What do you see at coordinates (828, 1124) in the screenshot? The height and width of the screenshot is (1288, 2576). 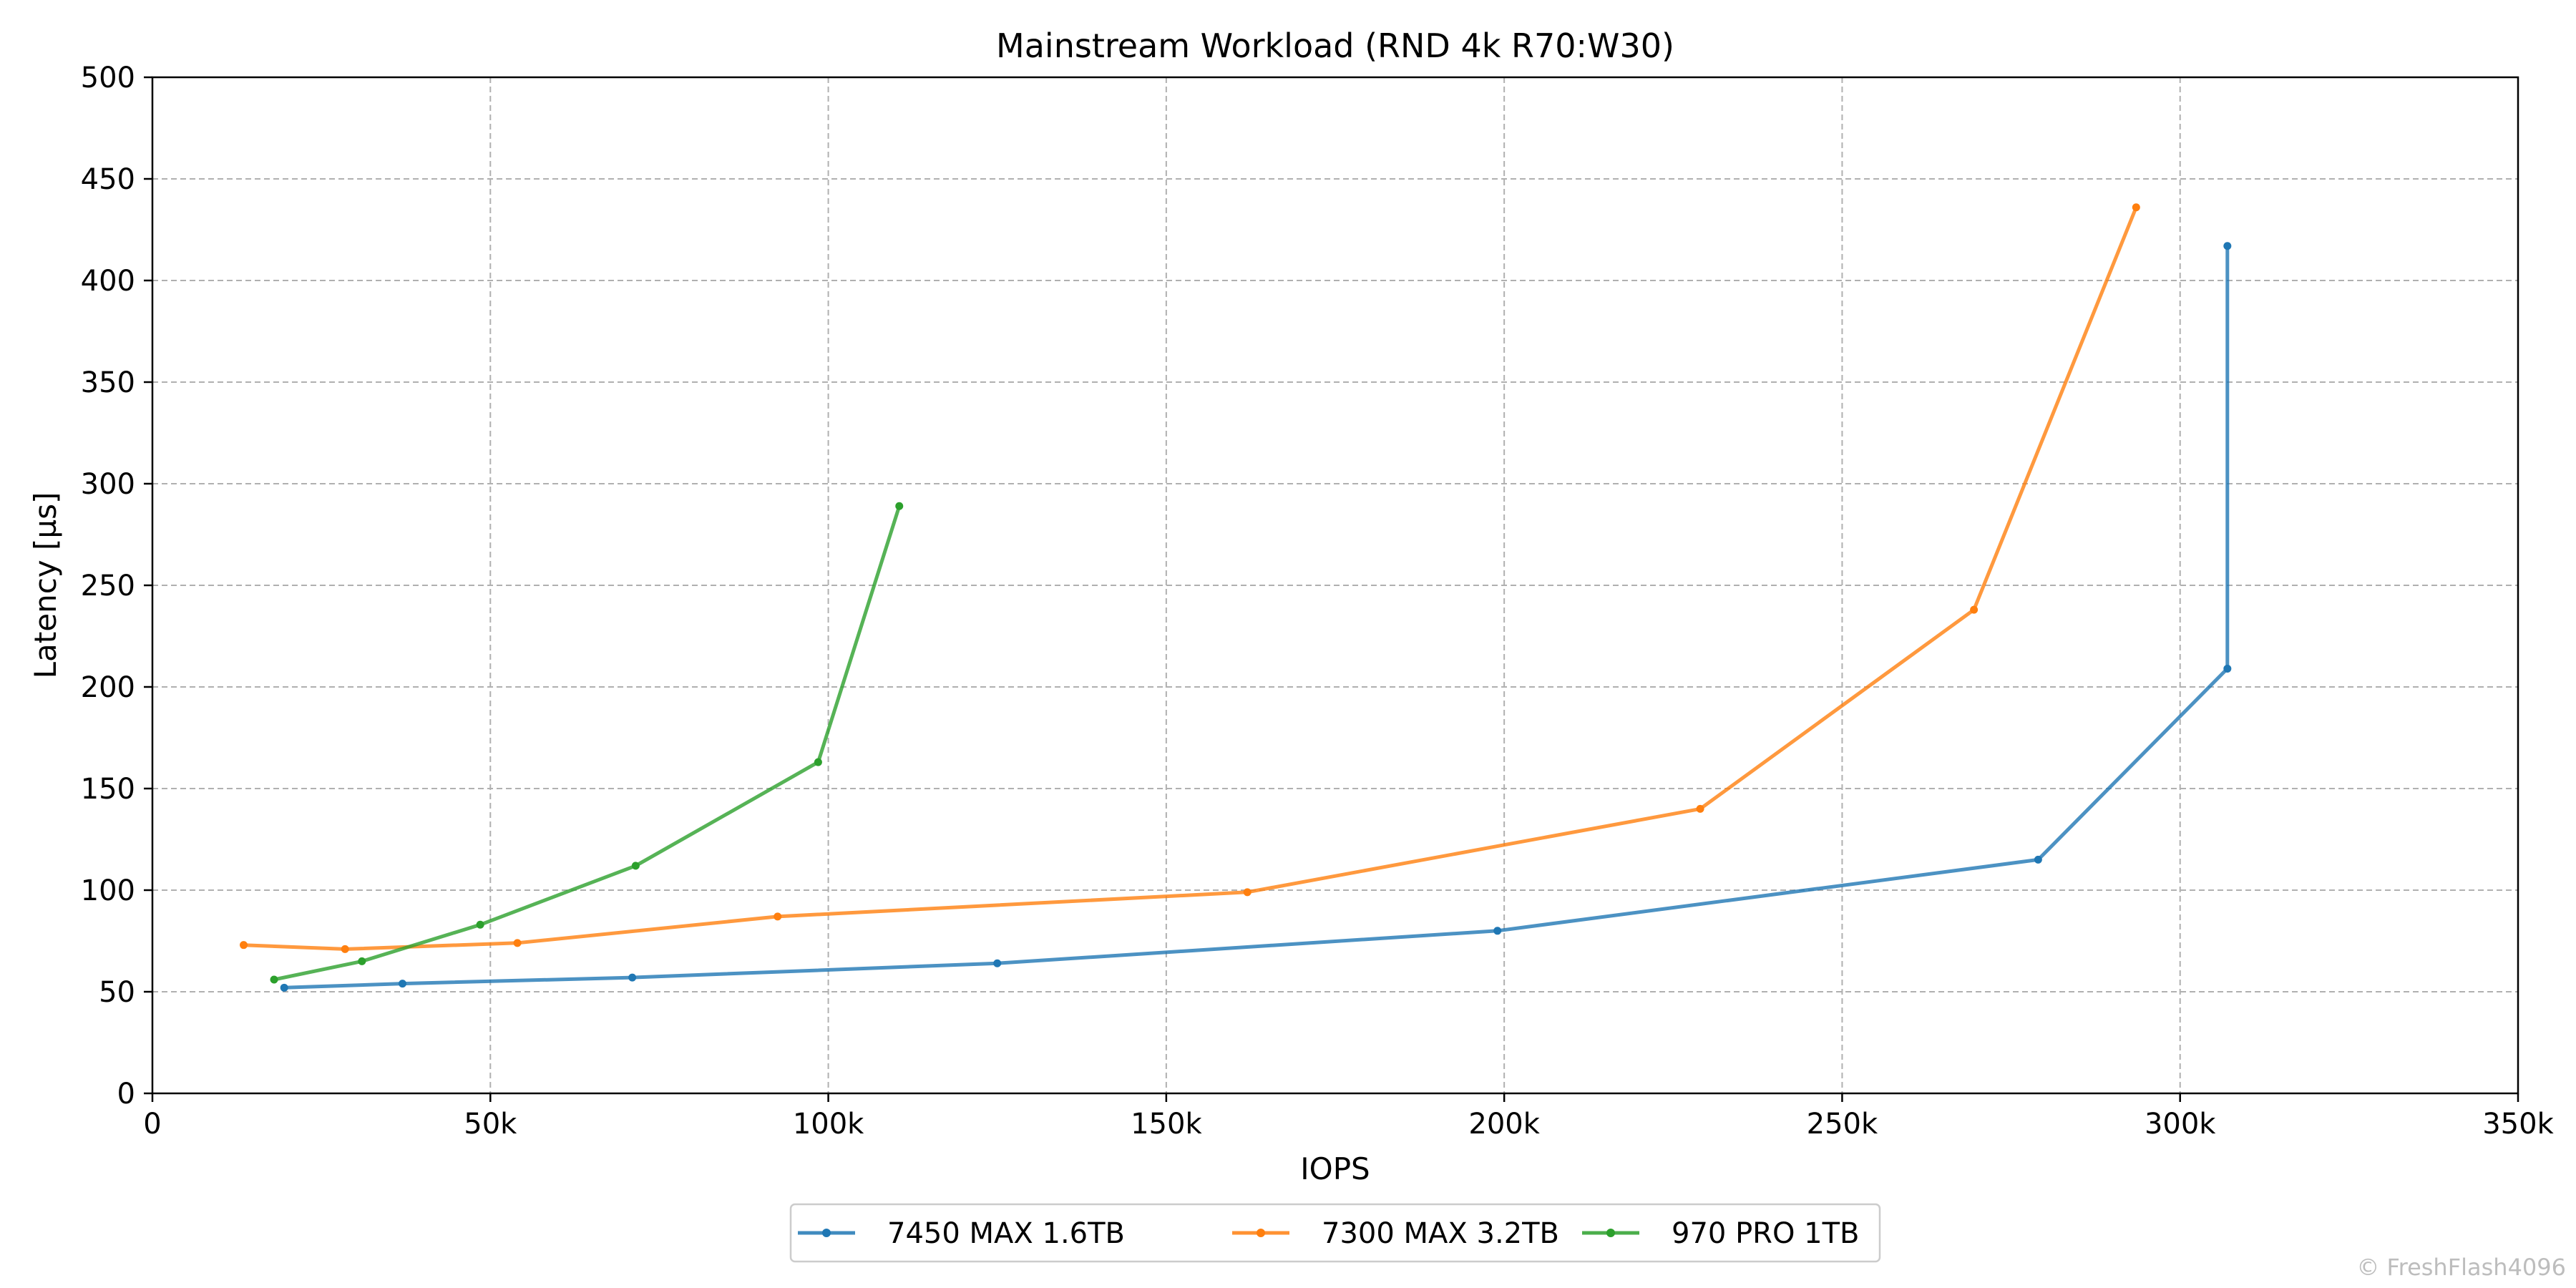 I see `x-tick-label: 100k` at bounding box center [828, 1124].